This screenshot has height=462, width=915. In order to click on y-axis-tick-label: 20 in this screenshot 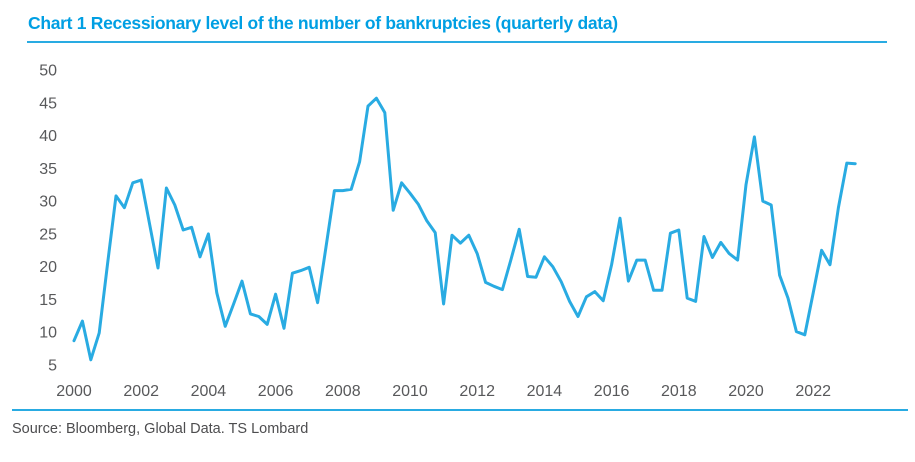, I will do `click(48, 267)`.